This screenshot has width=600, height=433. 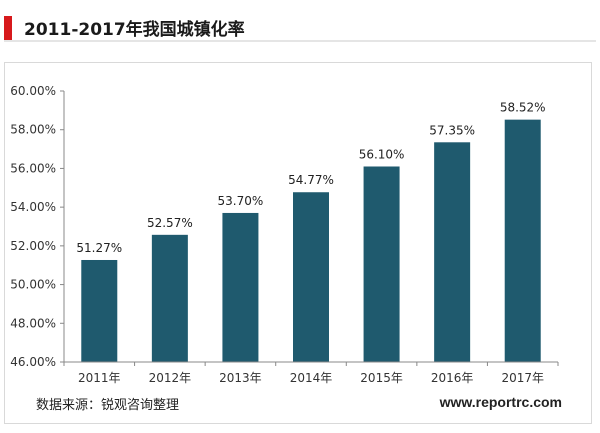 I want to click on y-tick-label: 46.00%, so click(x=33, y=362).